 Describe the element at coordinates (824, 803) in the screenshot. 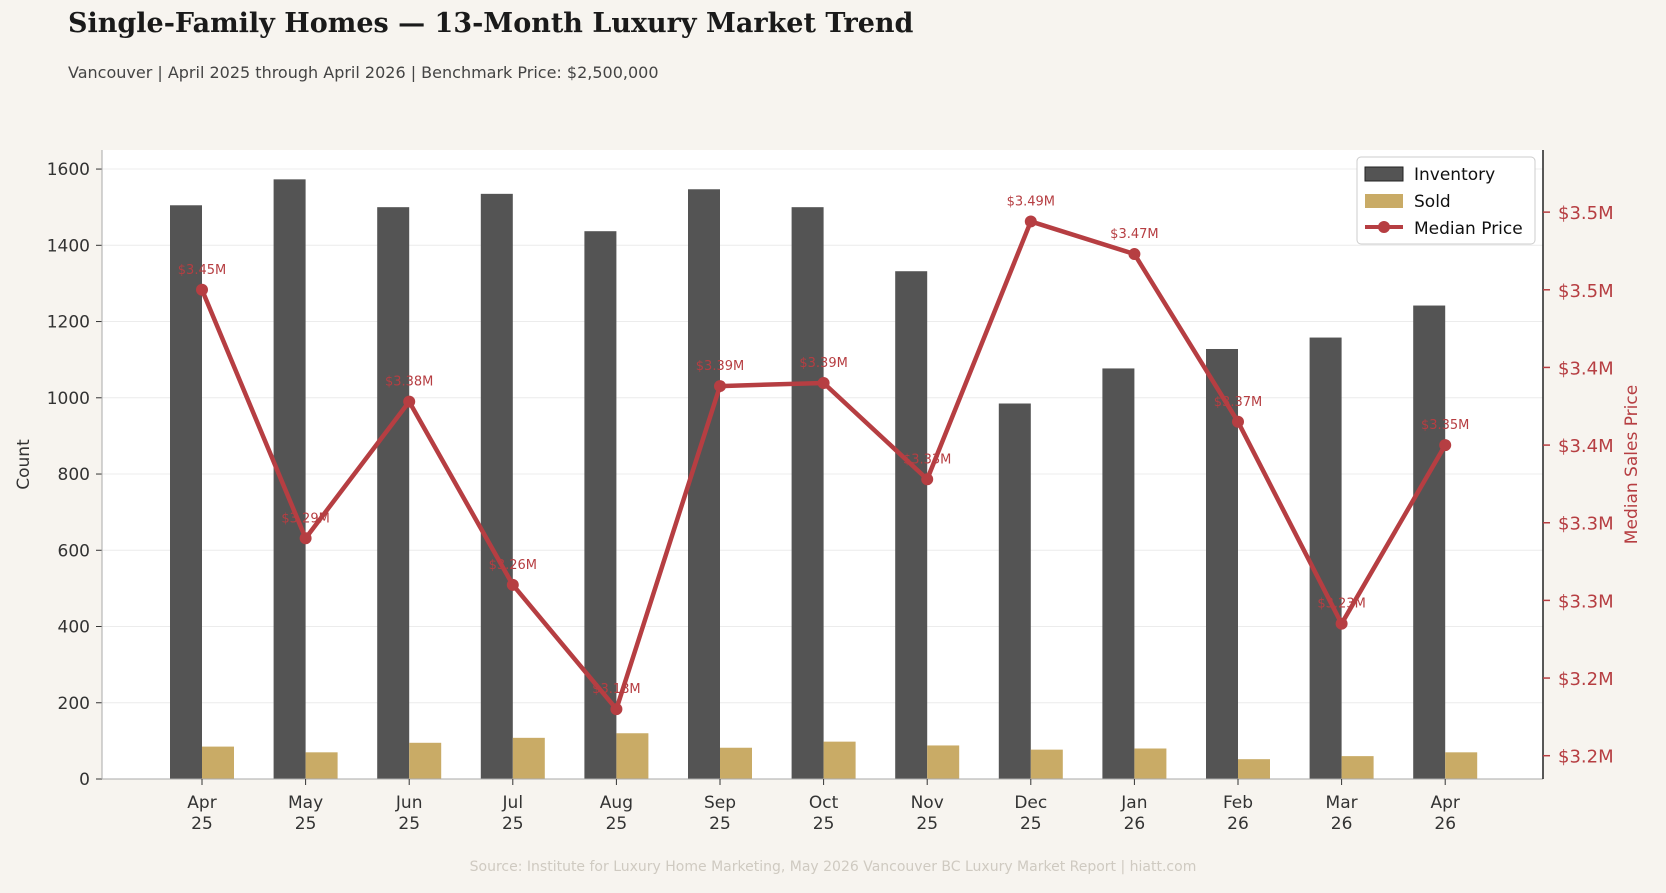

I see `x-tick-label-month: Oct` at that location.